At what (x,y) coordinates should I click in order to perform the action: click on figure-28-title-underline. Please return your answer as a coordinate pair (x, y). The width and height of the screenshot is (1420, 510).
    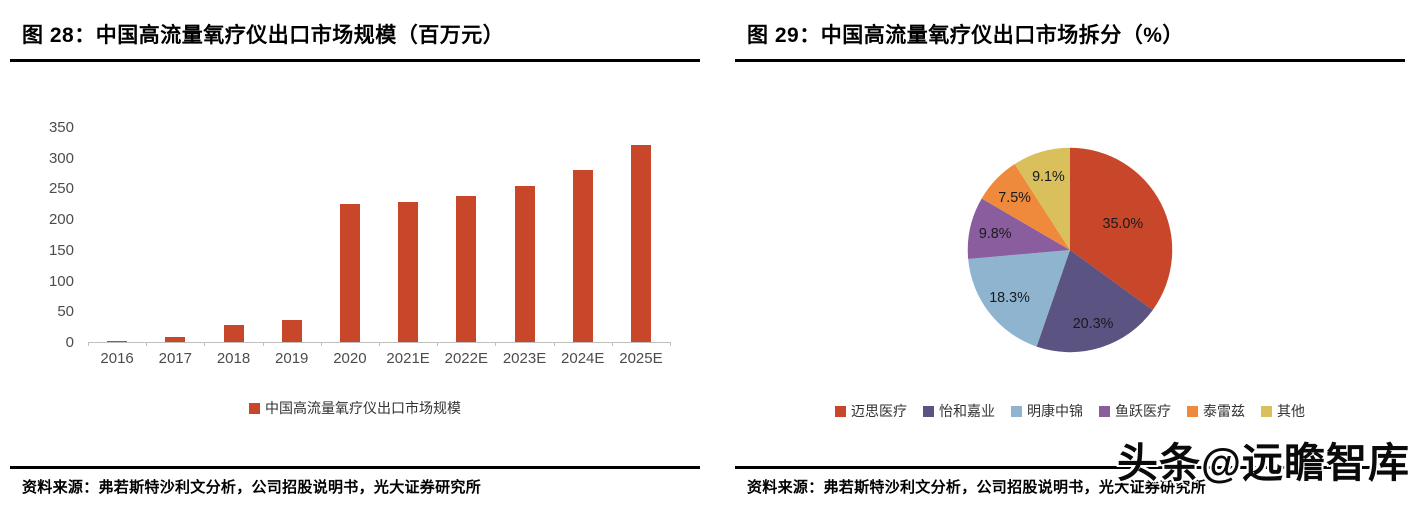
    Looking at the image, I should click on (355, 60).